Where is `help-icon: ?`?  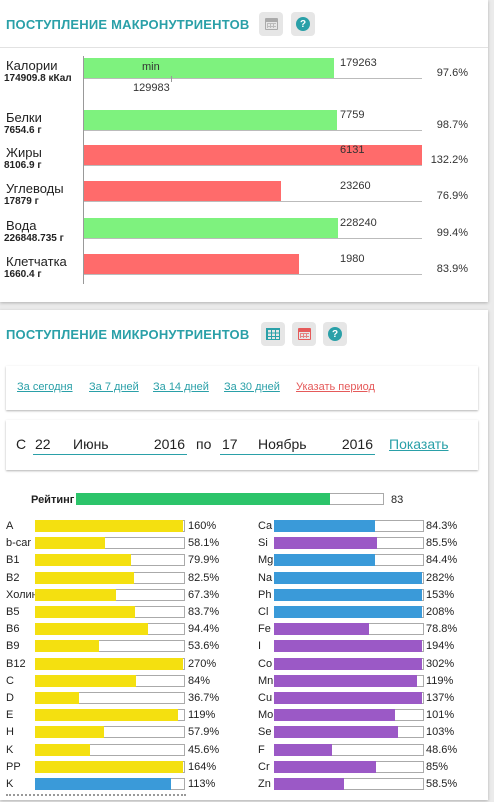
help-icon: ? is located at coordinates (335, 334).